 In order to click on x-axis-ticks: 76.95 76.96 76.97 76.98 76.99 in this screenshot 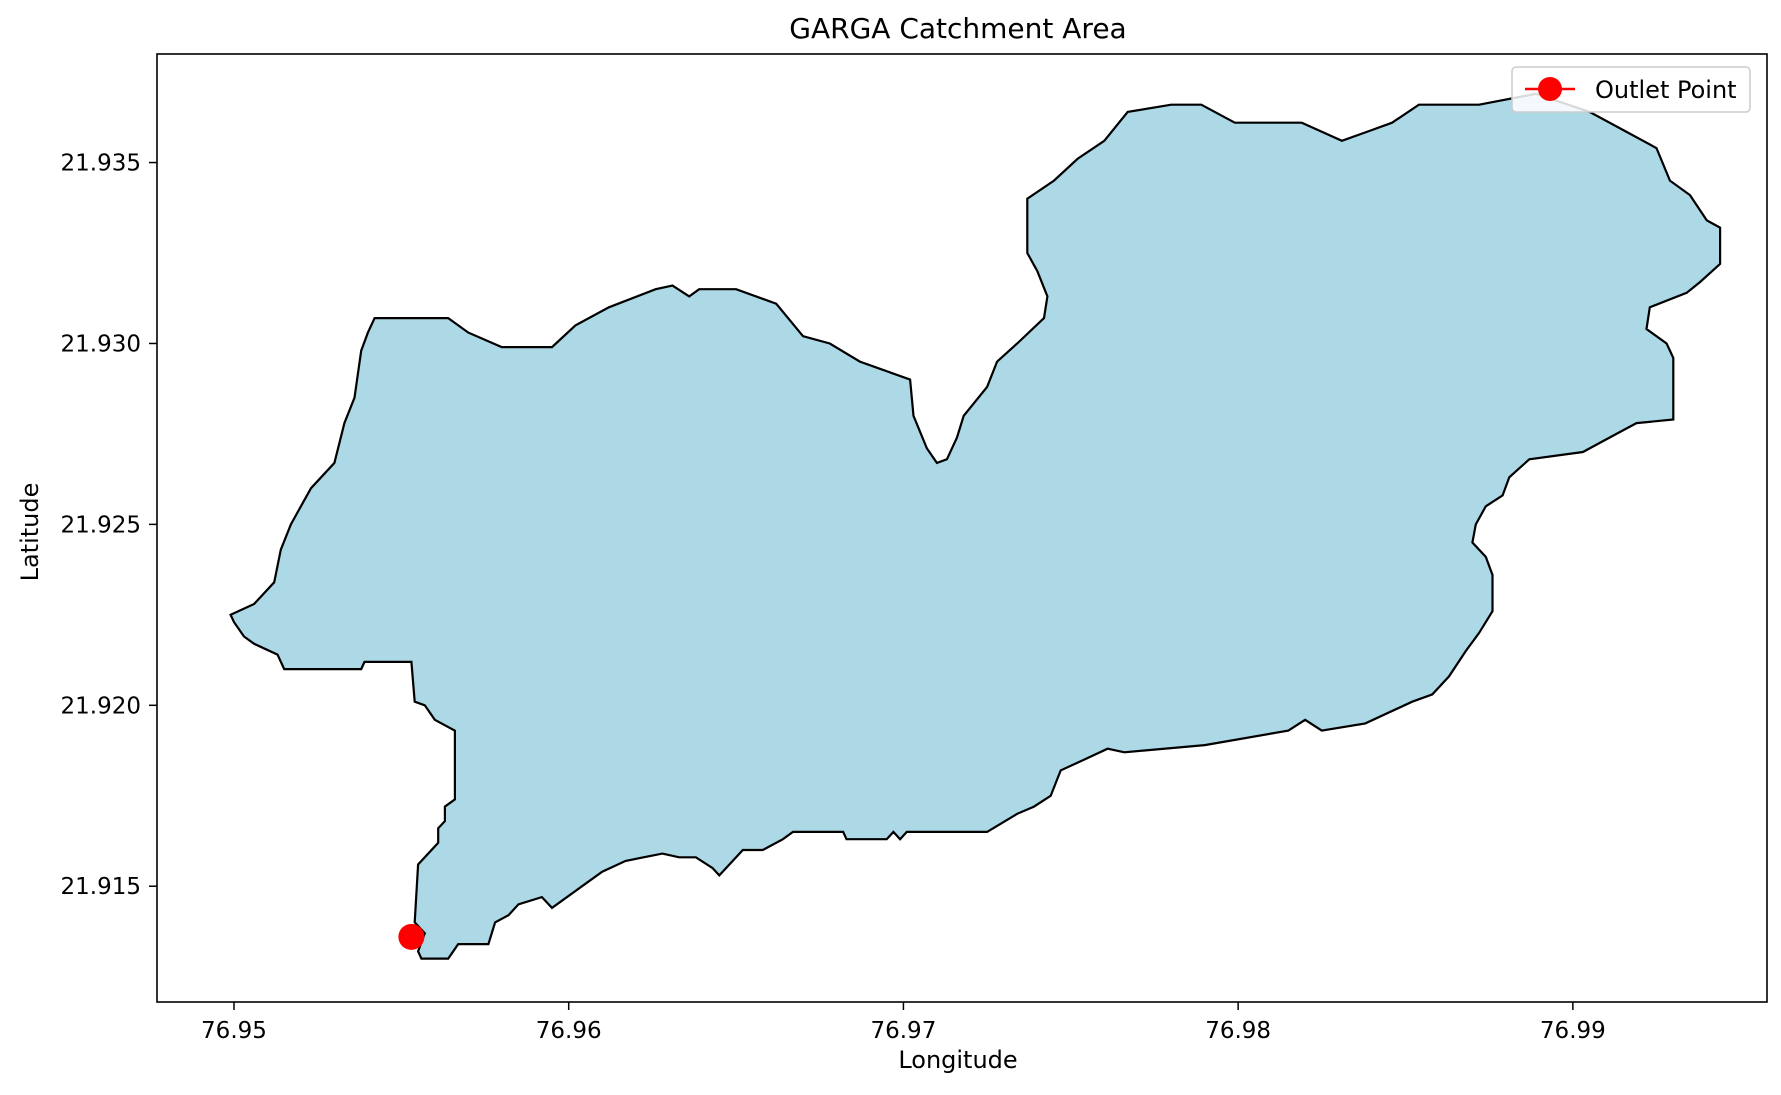, I will do `click(903, 1023)`.